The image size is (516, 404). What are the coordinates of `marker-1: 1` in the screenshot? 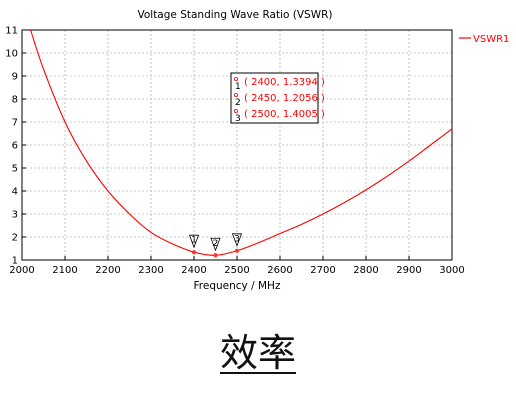 It's located at (194, 244).